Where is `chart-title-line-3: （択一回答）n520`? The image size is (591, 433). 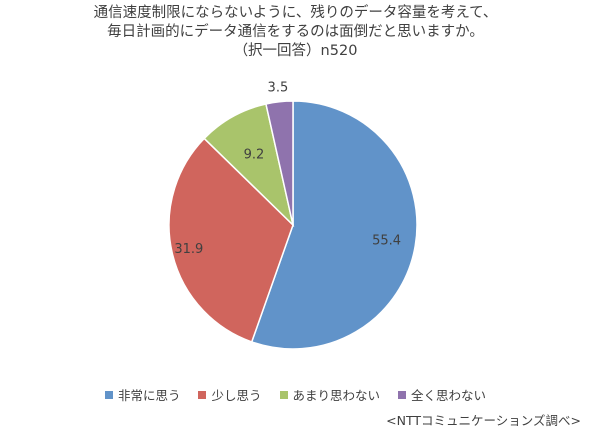 chart-title-line-3: （択一回答）n520 is located at coordinates (295, 51).